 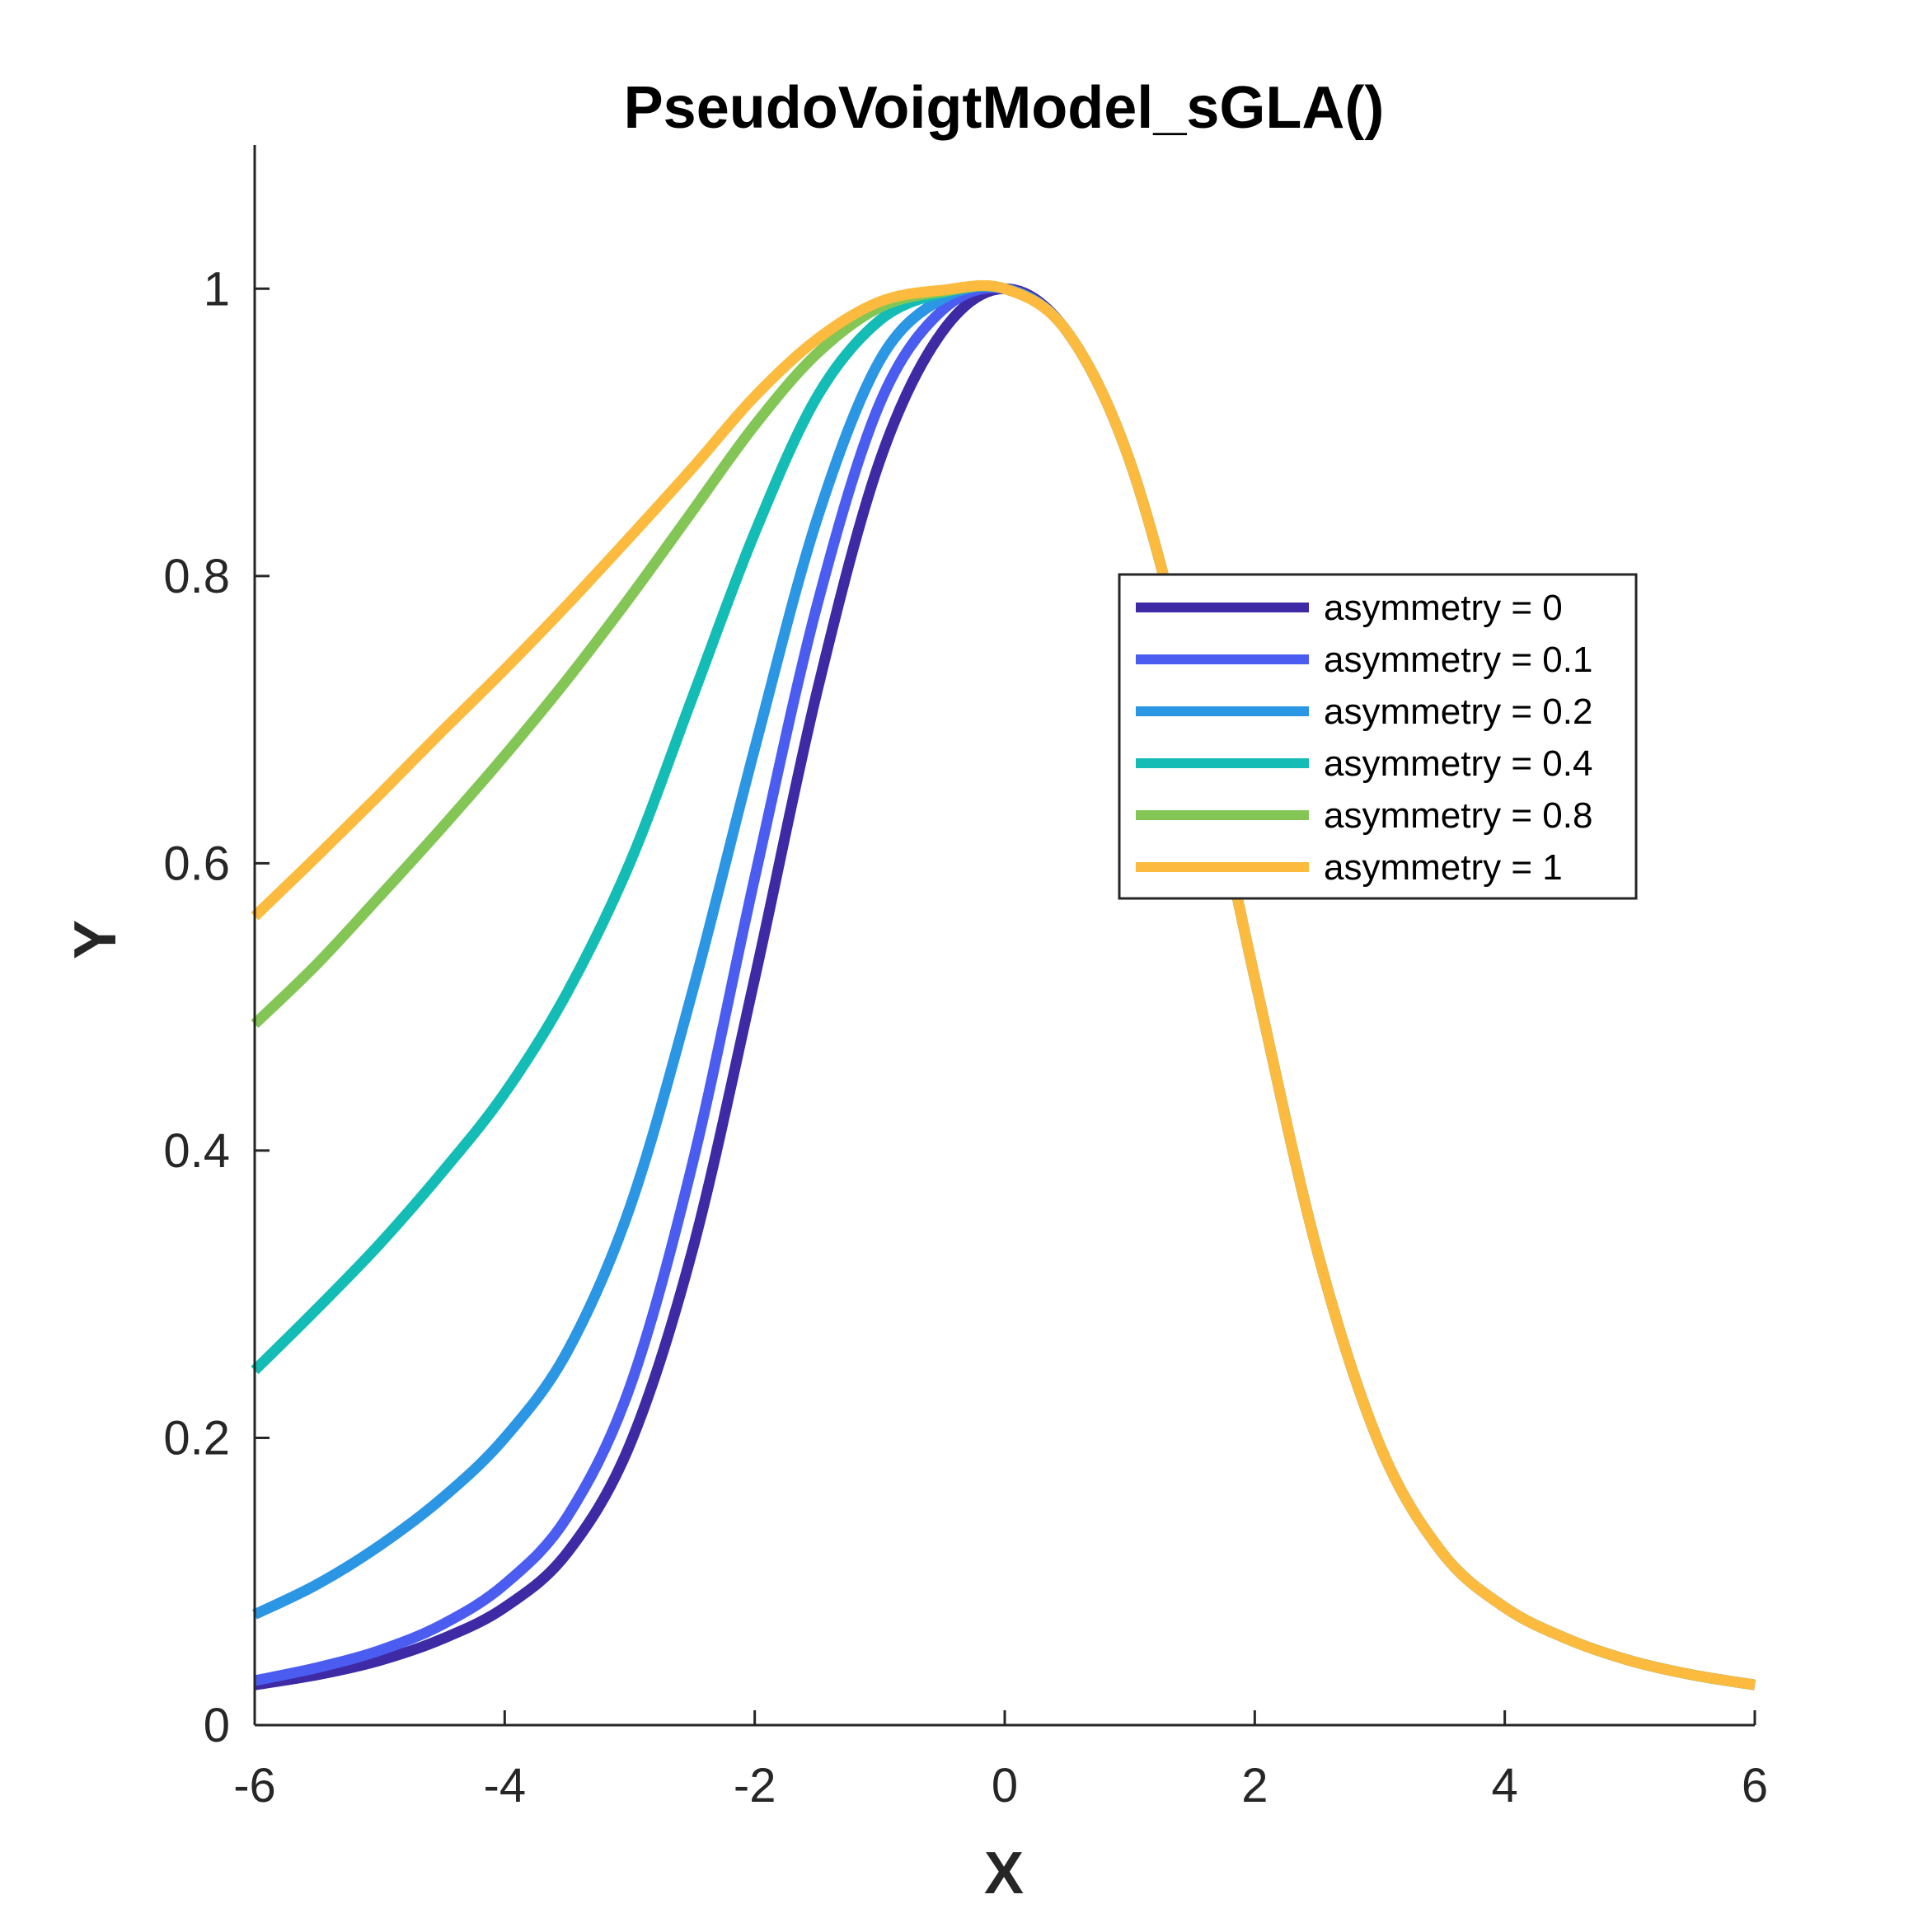 What do you see at coordinates (217, 289) in the screenshot?
I see `y-tick-label: 1` at bounding box center [217, 289].